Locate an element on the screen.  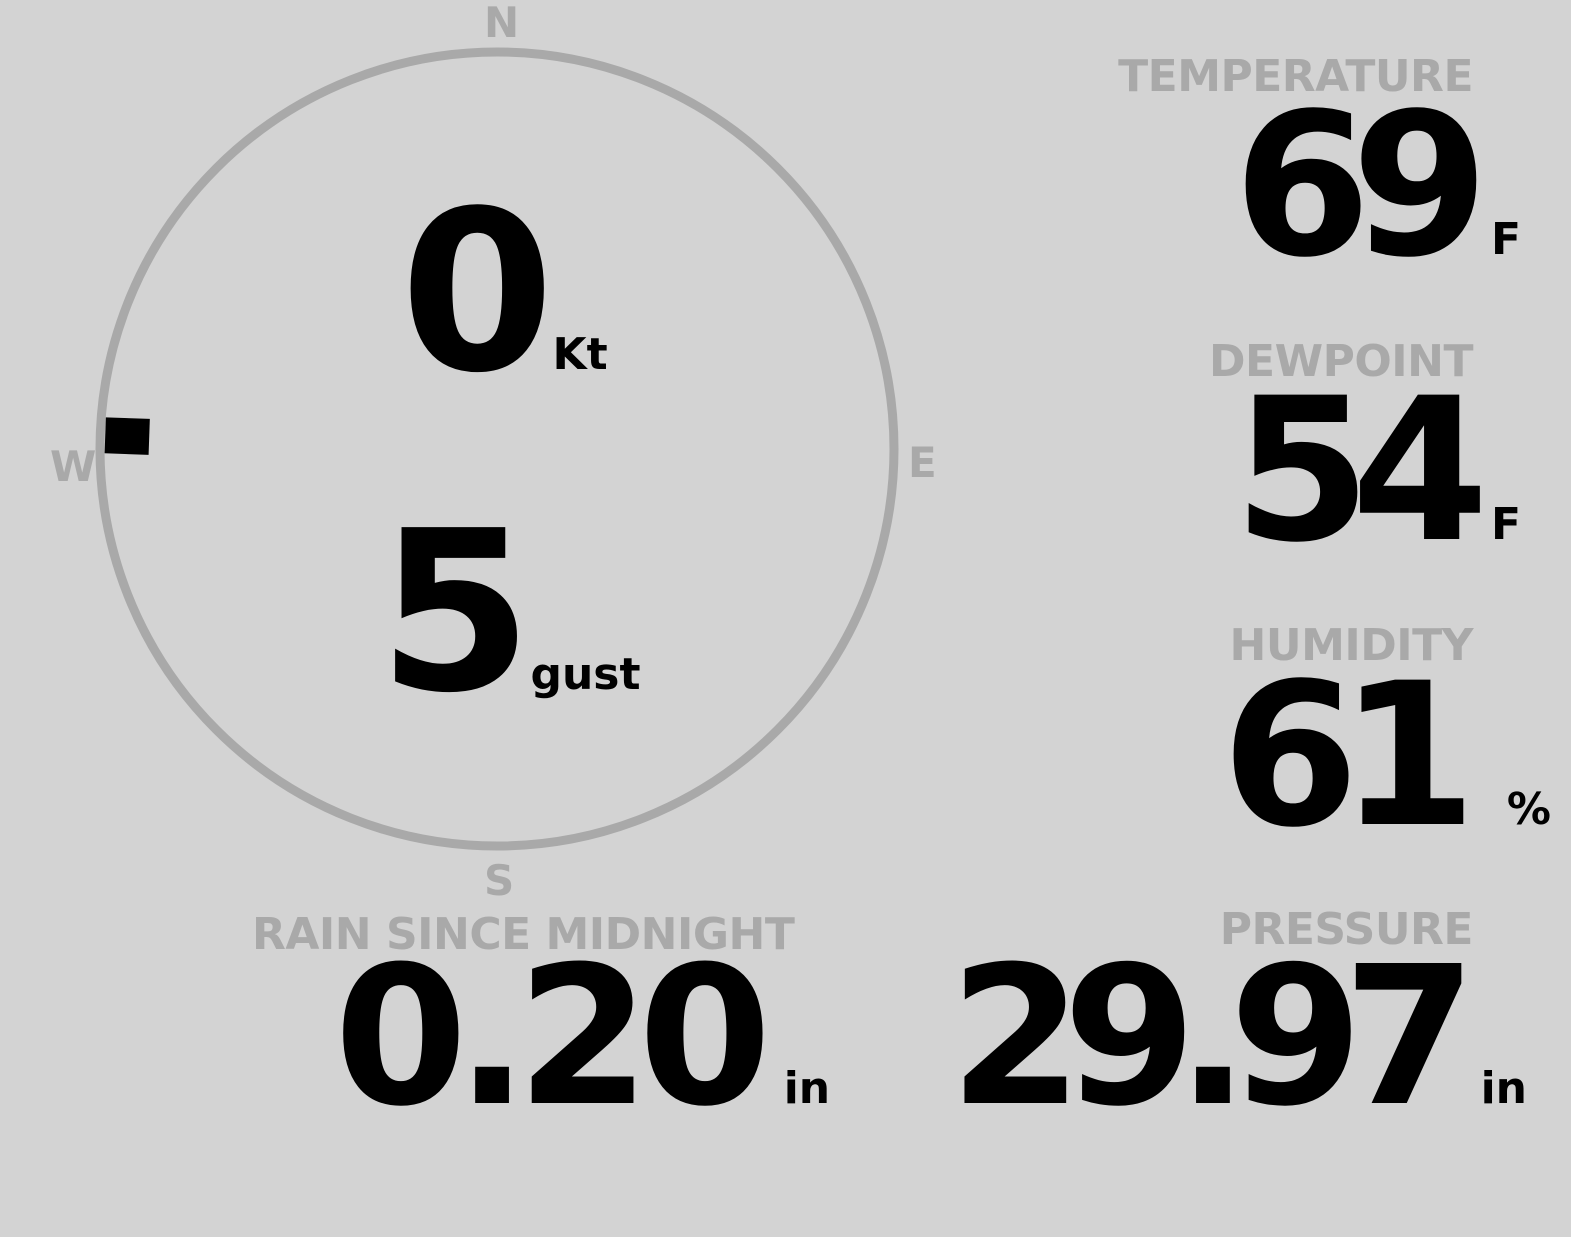
dewpoint-value: 54 is located at coordinates (1361, 470).